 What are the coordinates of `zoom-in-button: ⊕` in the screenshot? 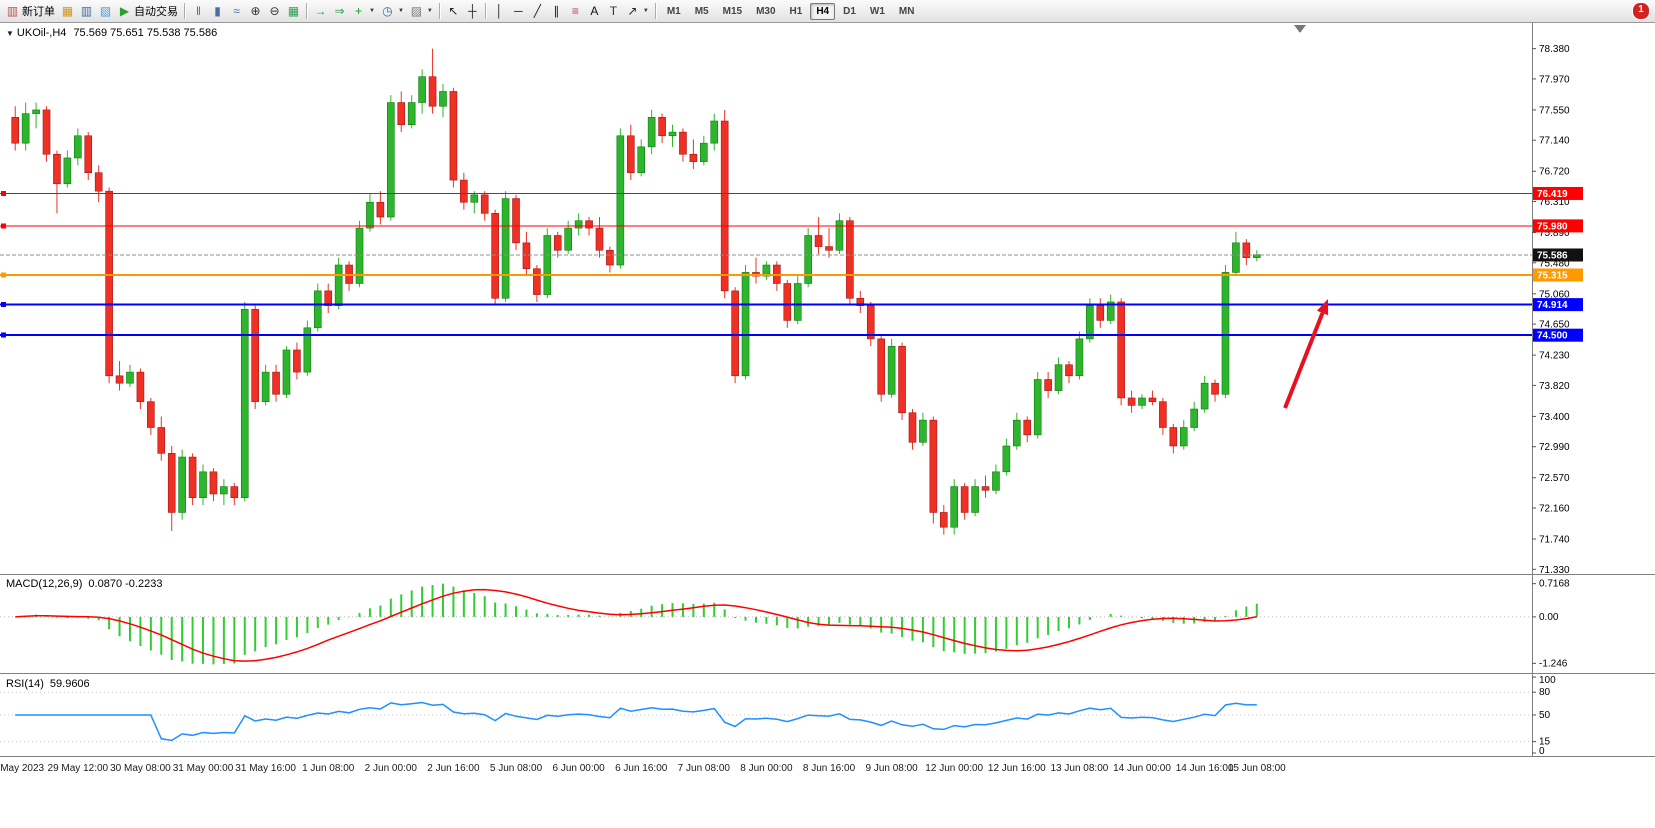 It's located at (255, 11).